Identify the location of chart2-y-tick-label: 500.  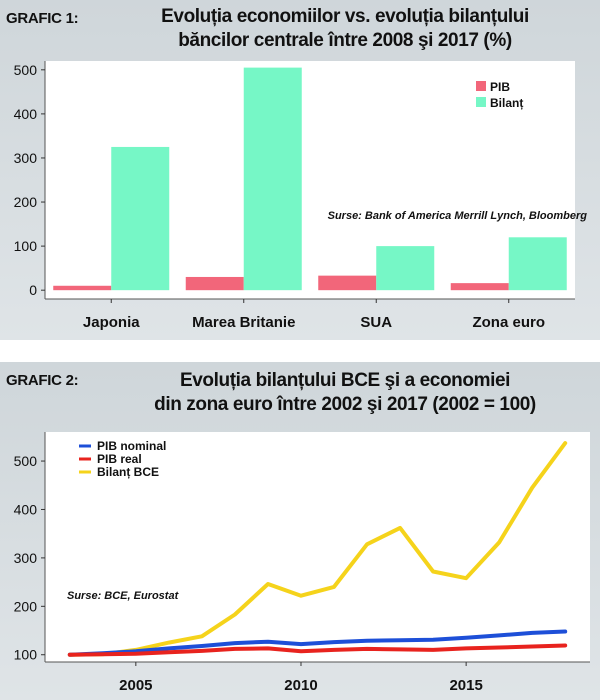
(26, 461).